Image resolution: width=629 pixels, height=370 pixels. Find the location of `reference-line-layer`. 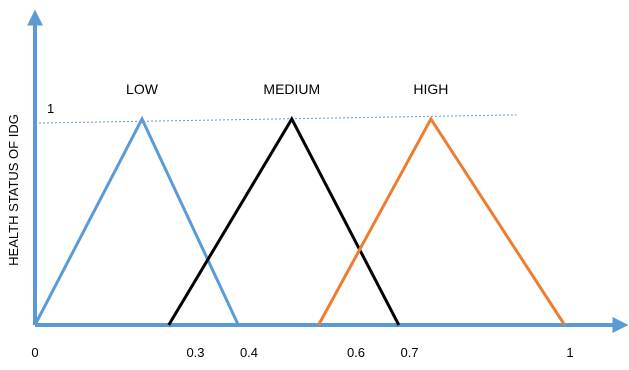

reference-line-layer is located at coordinates (275, 119).